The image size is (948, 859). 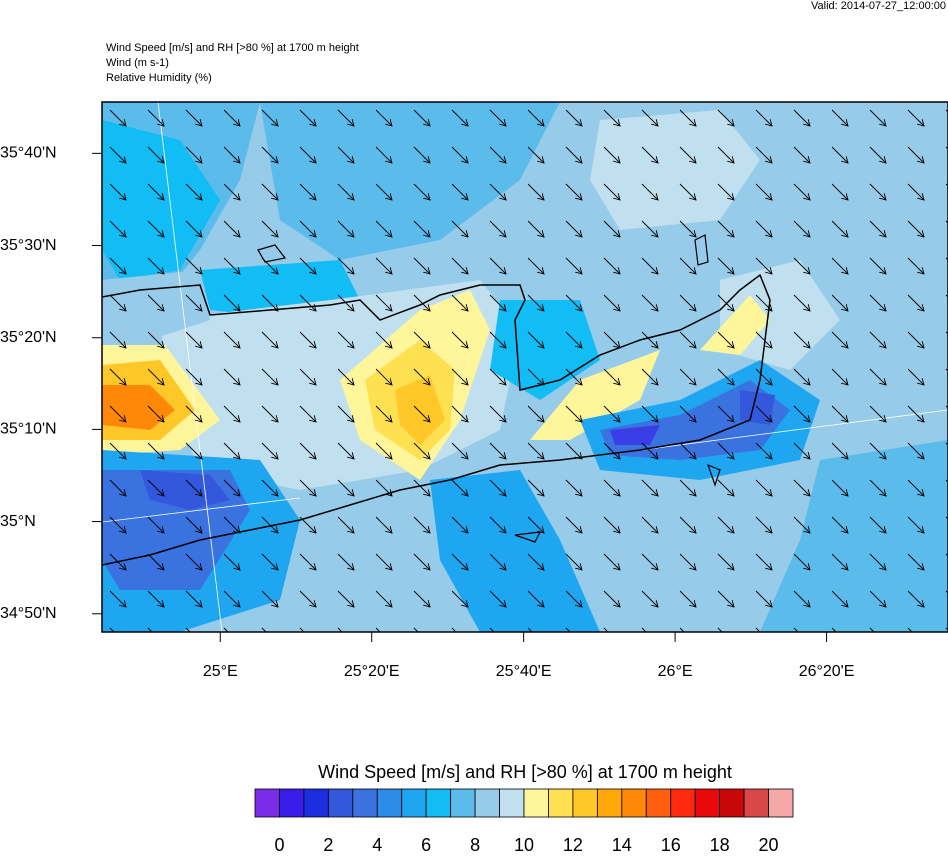 I want to click on colorbar-tick-label: 16, so click(x=671, y=844).